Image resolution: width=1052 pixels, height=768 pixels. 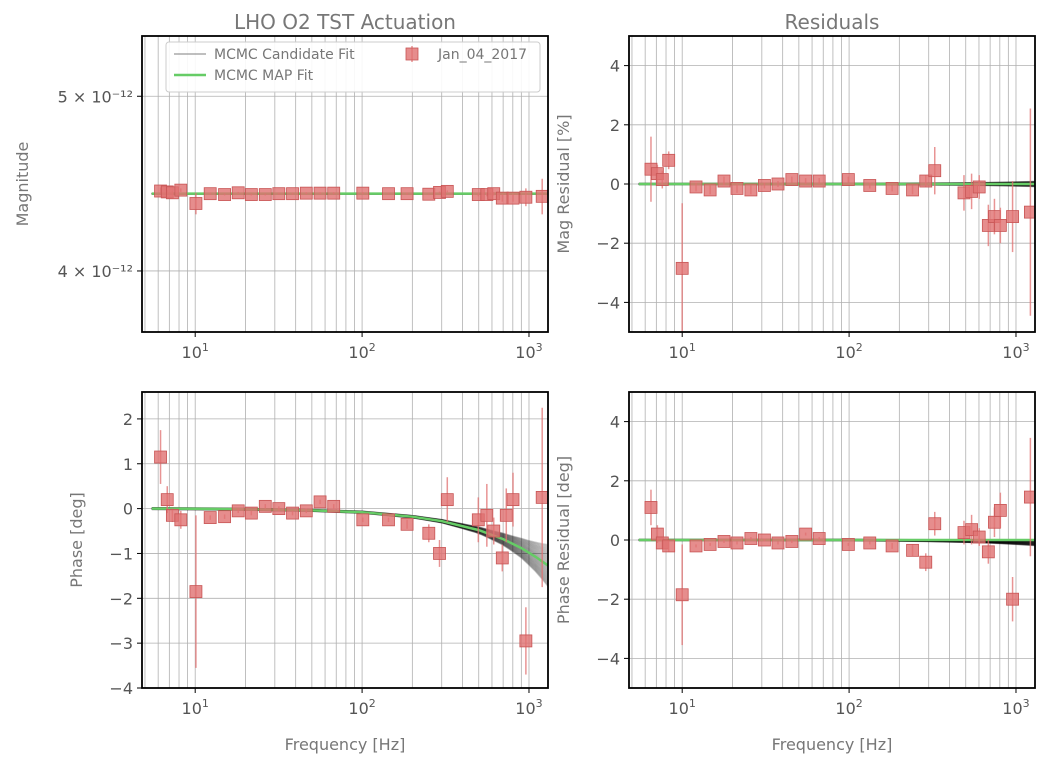 What do you see at coordinates (412, 54) in the screenshot?
I see `legend-data-swatch` at bounding box center [412, 54].